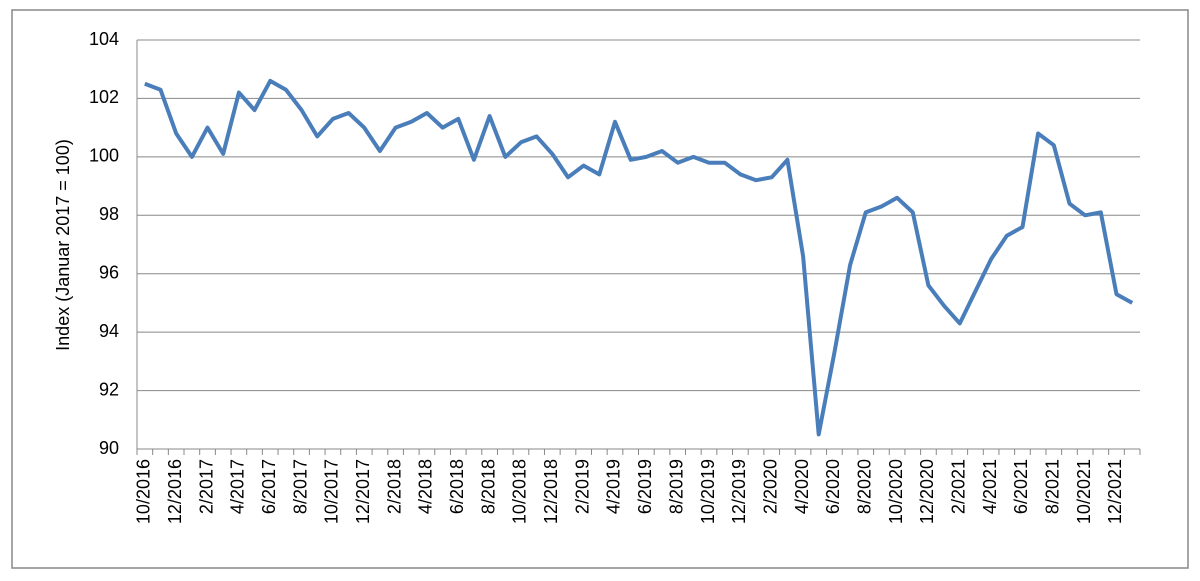 This screenshot has height=581, width=1200. I want to click on x-tick-label: 4/2020, so click(802, 486).